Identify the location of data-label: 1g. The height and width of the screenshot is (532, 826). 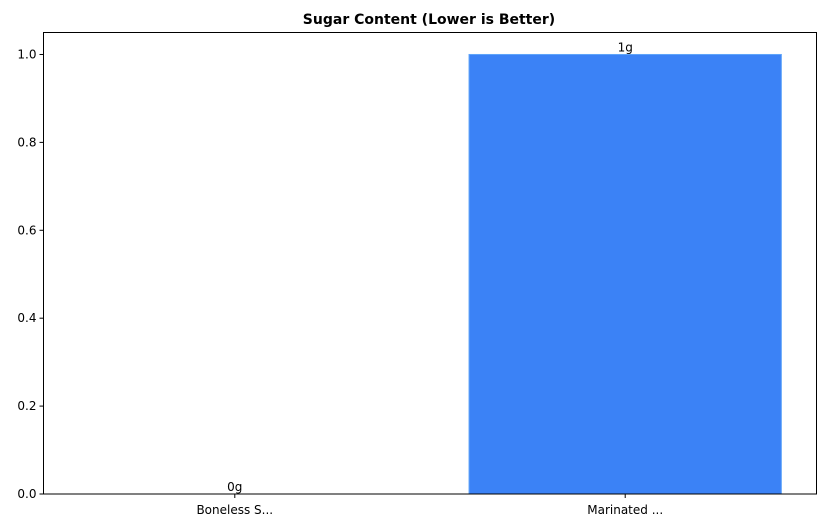
(625, 47).